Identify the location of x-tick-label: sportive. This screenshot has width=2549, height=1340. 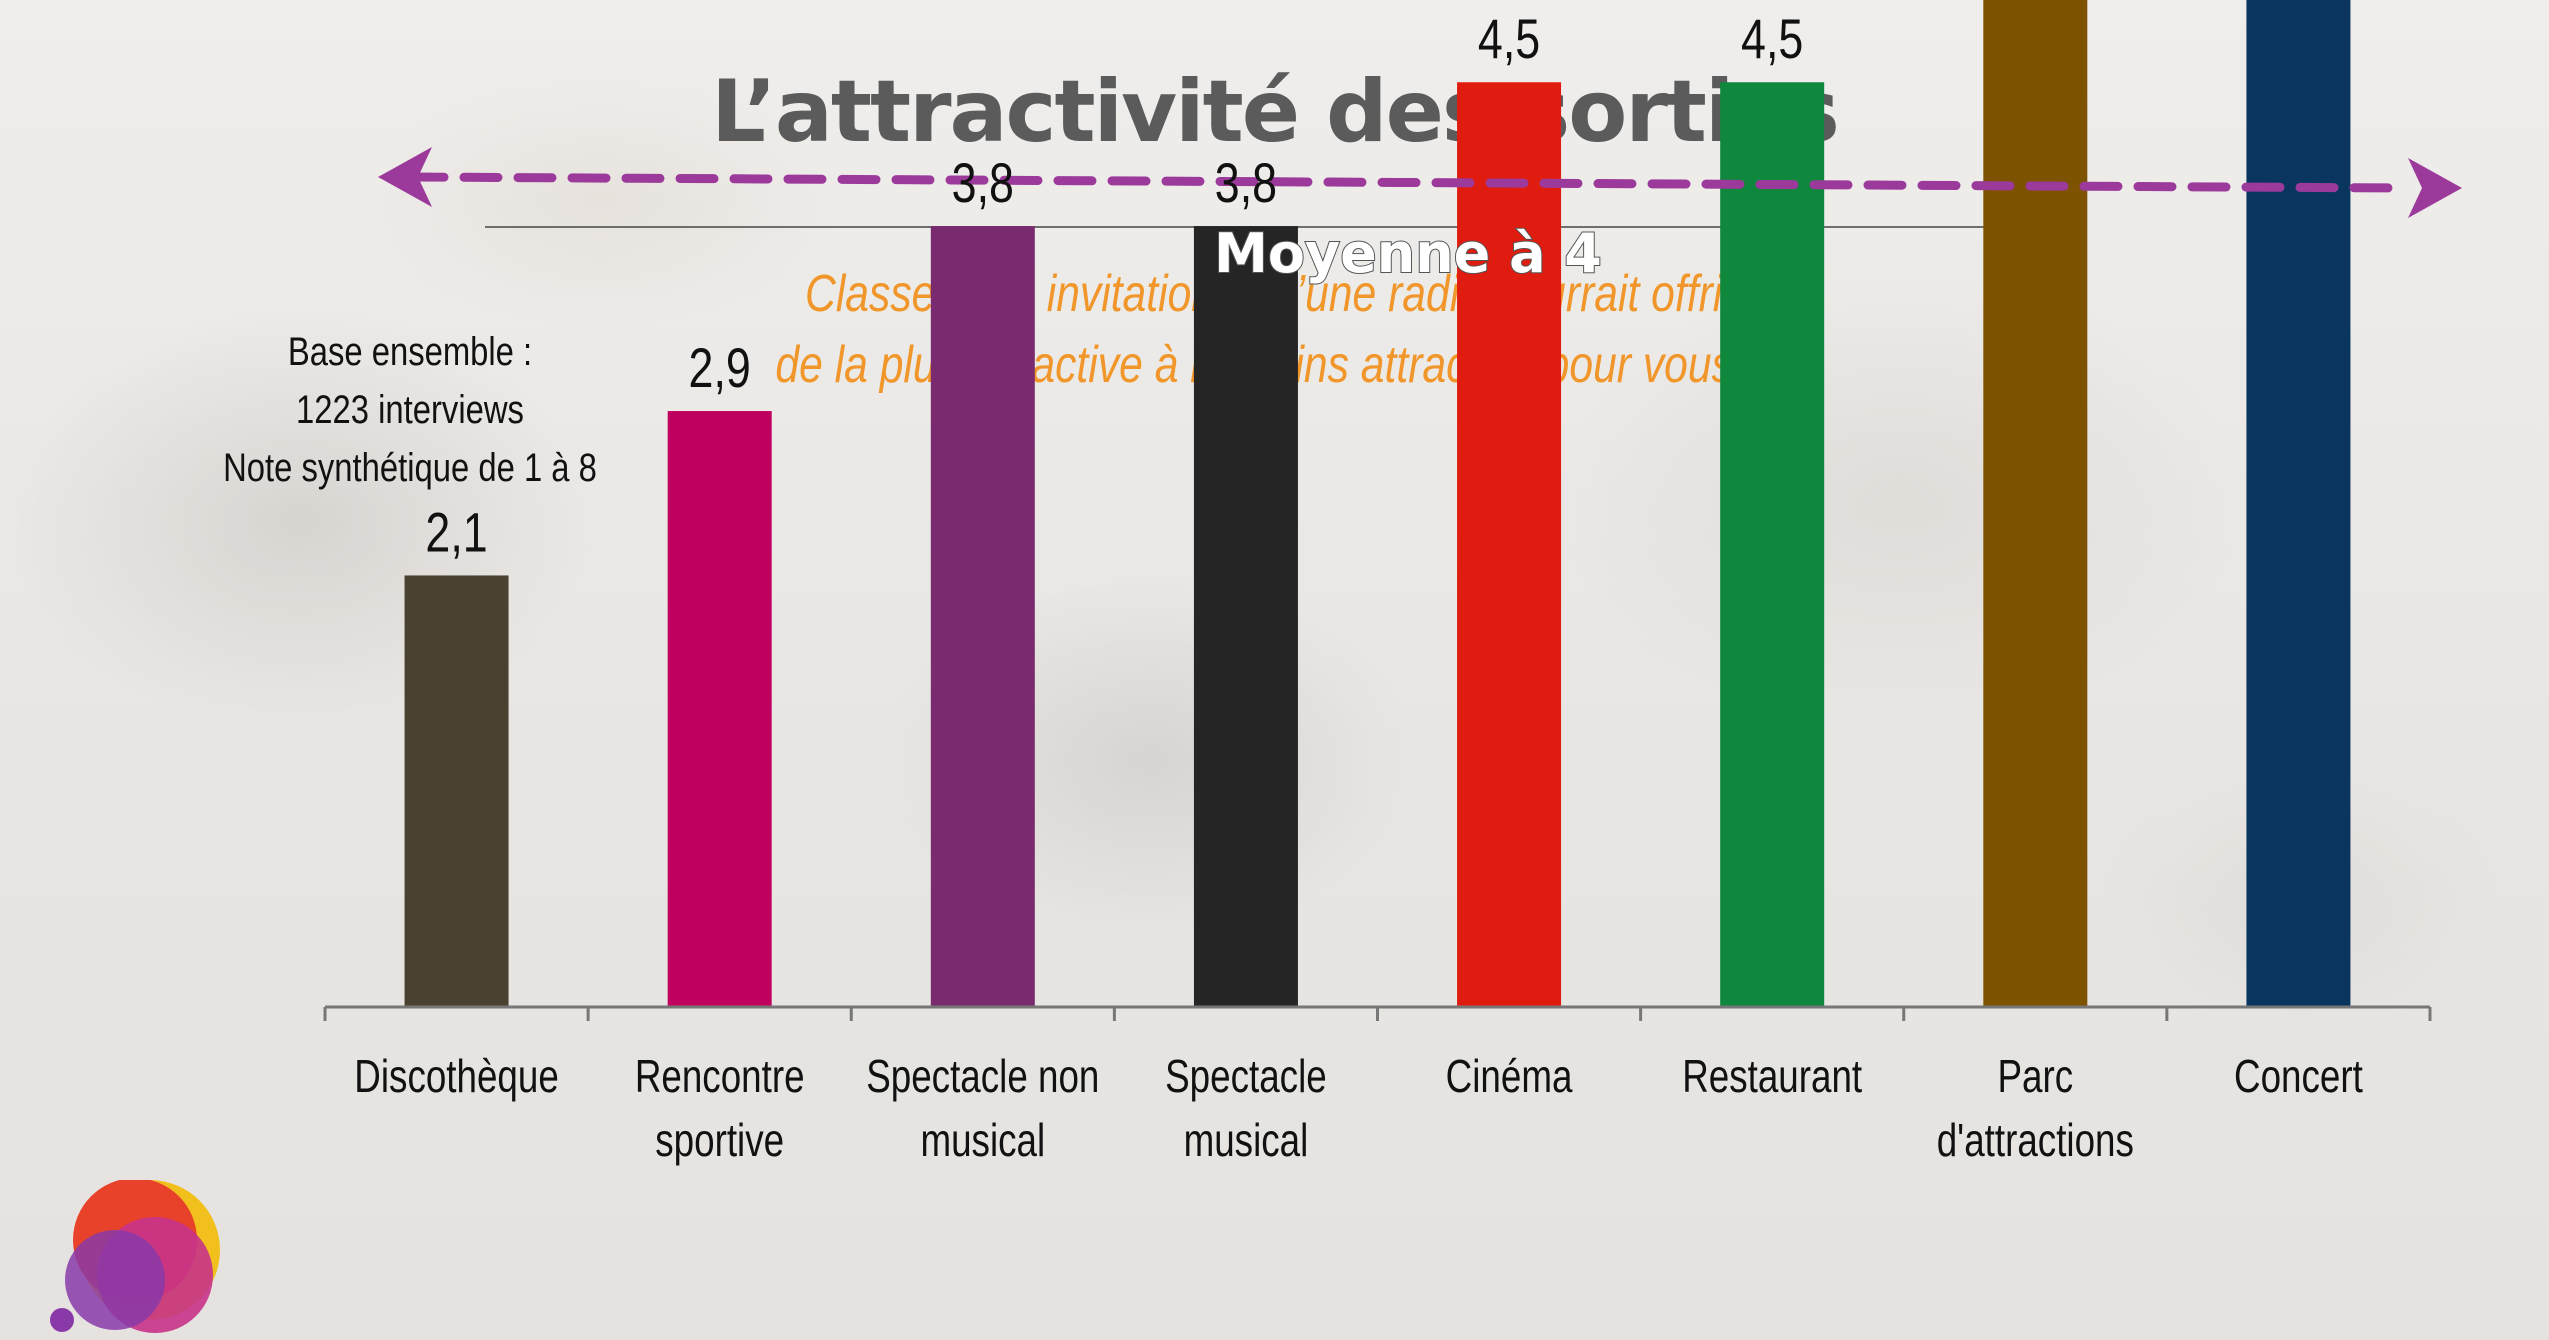
(719, 1140).